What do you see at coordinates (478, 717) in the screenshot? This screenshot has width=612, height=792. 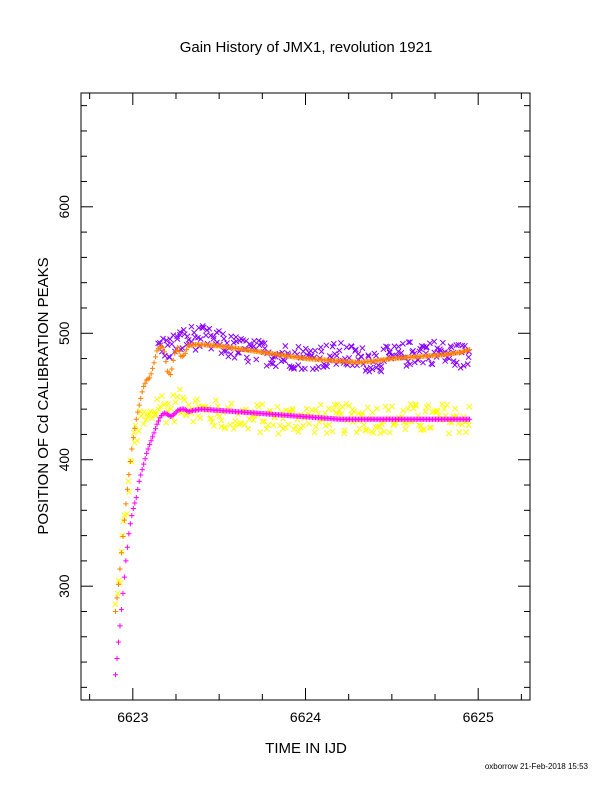 I see `x-tick-label: 6625` at bounding box center [478, 717].